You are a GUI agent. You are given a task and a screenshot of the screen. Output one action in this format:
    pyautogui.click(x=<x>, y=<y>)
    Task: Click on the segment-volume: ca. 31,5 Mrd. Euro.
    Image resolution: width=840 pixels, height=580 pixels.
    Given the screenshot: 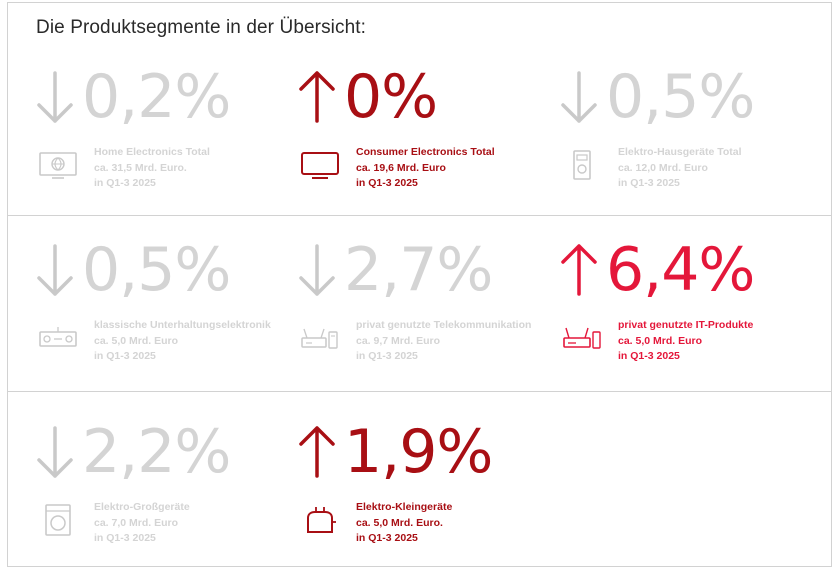 What is the action you would take?
    pyautogui.click(x=140, y=167)
    